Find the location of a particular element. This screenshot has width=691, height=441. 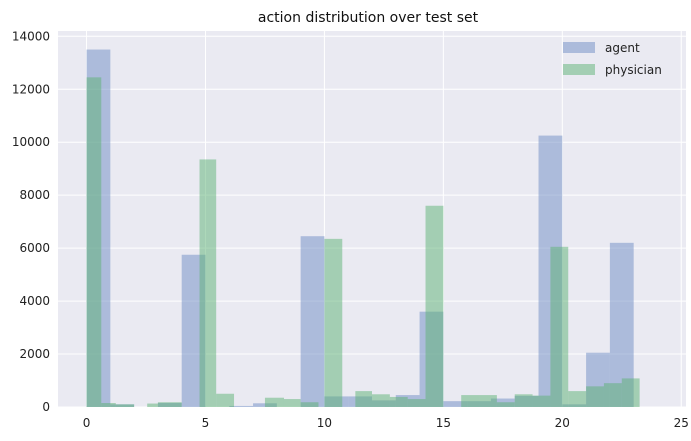

chart-title: action distribution over test set is located at coordinates (368, 18).